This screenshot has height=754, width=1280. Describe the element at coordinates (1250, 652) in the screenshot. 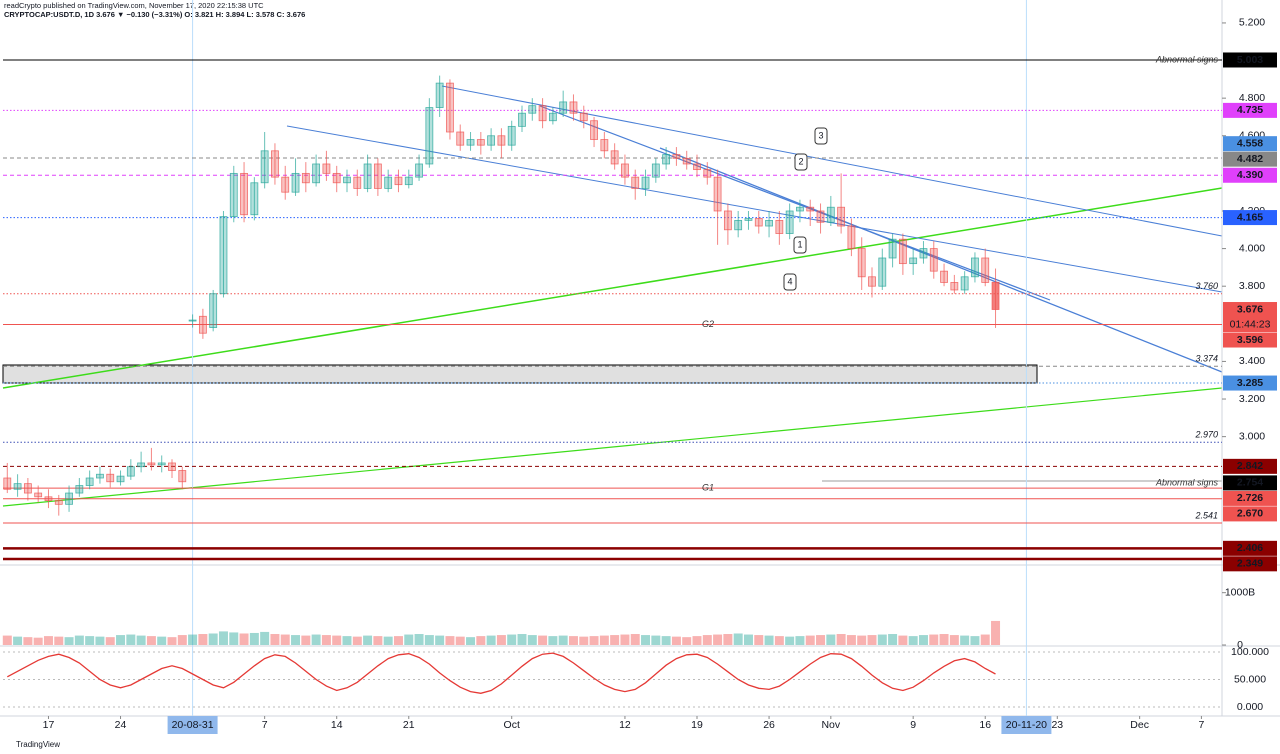

I see `osc-tick-label: 100.000` at that location.